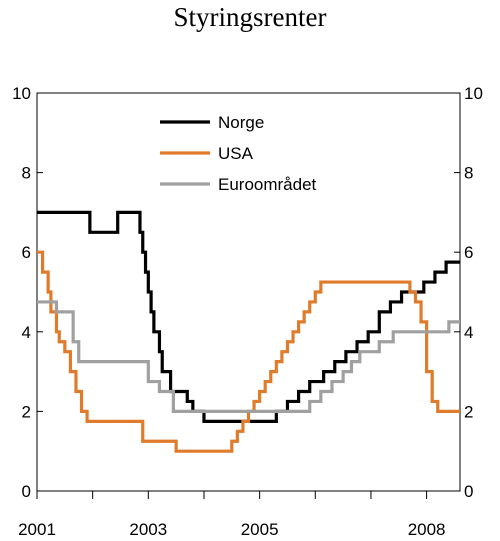 This screenshot has height=541, width=500. Describe the element at coordinates (427, 529) in the screenshot. I see `x-tick-label: 2008` at that location.